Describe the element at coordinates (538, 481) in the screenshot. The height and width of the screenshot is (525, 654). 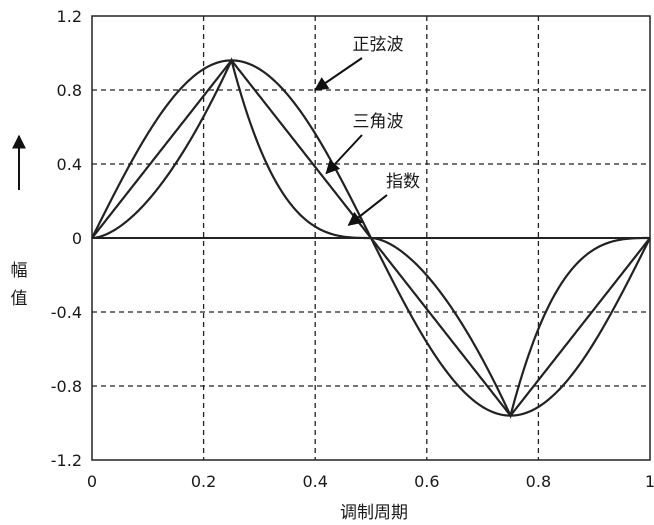
I see `x-tick-label: 0.8` at that location.